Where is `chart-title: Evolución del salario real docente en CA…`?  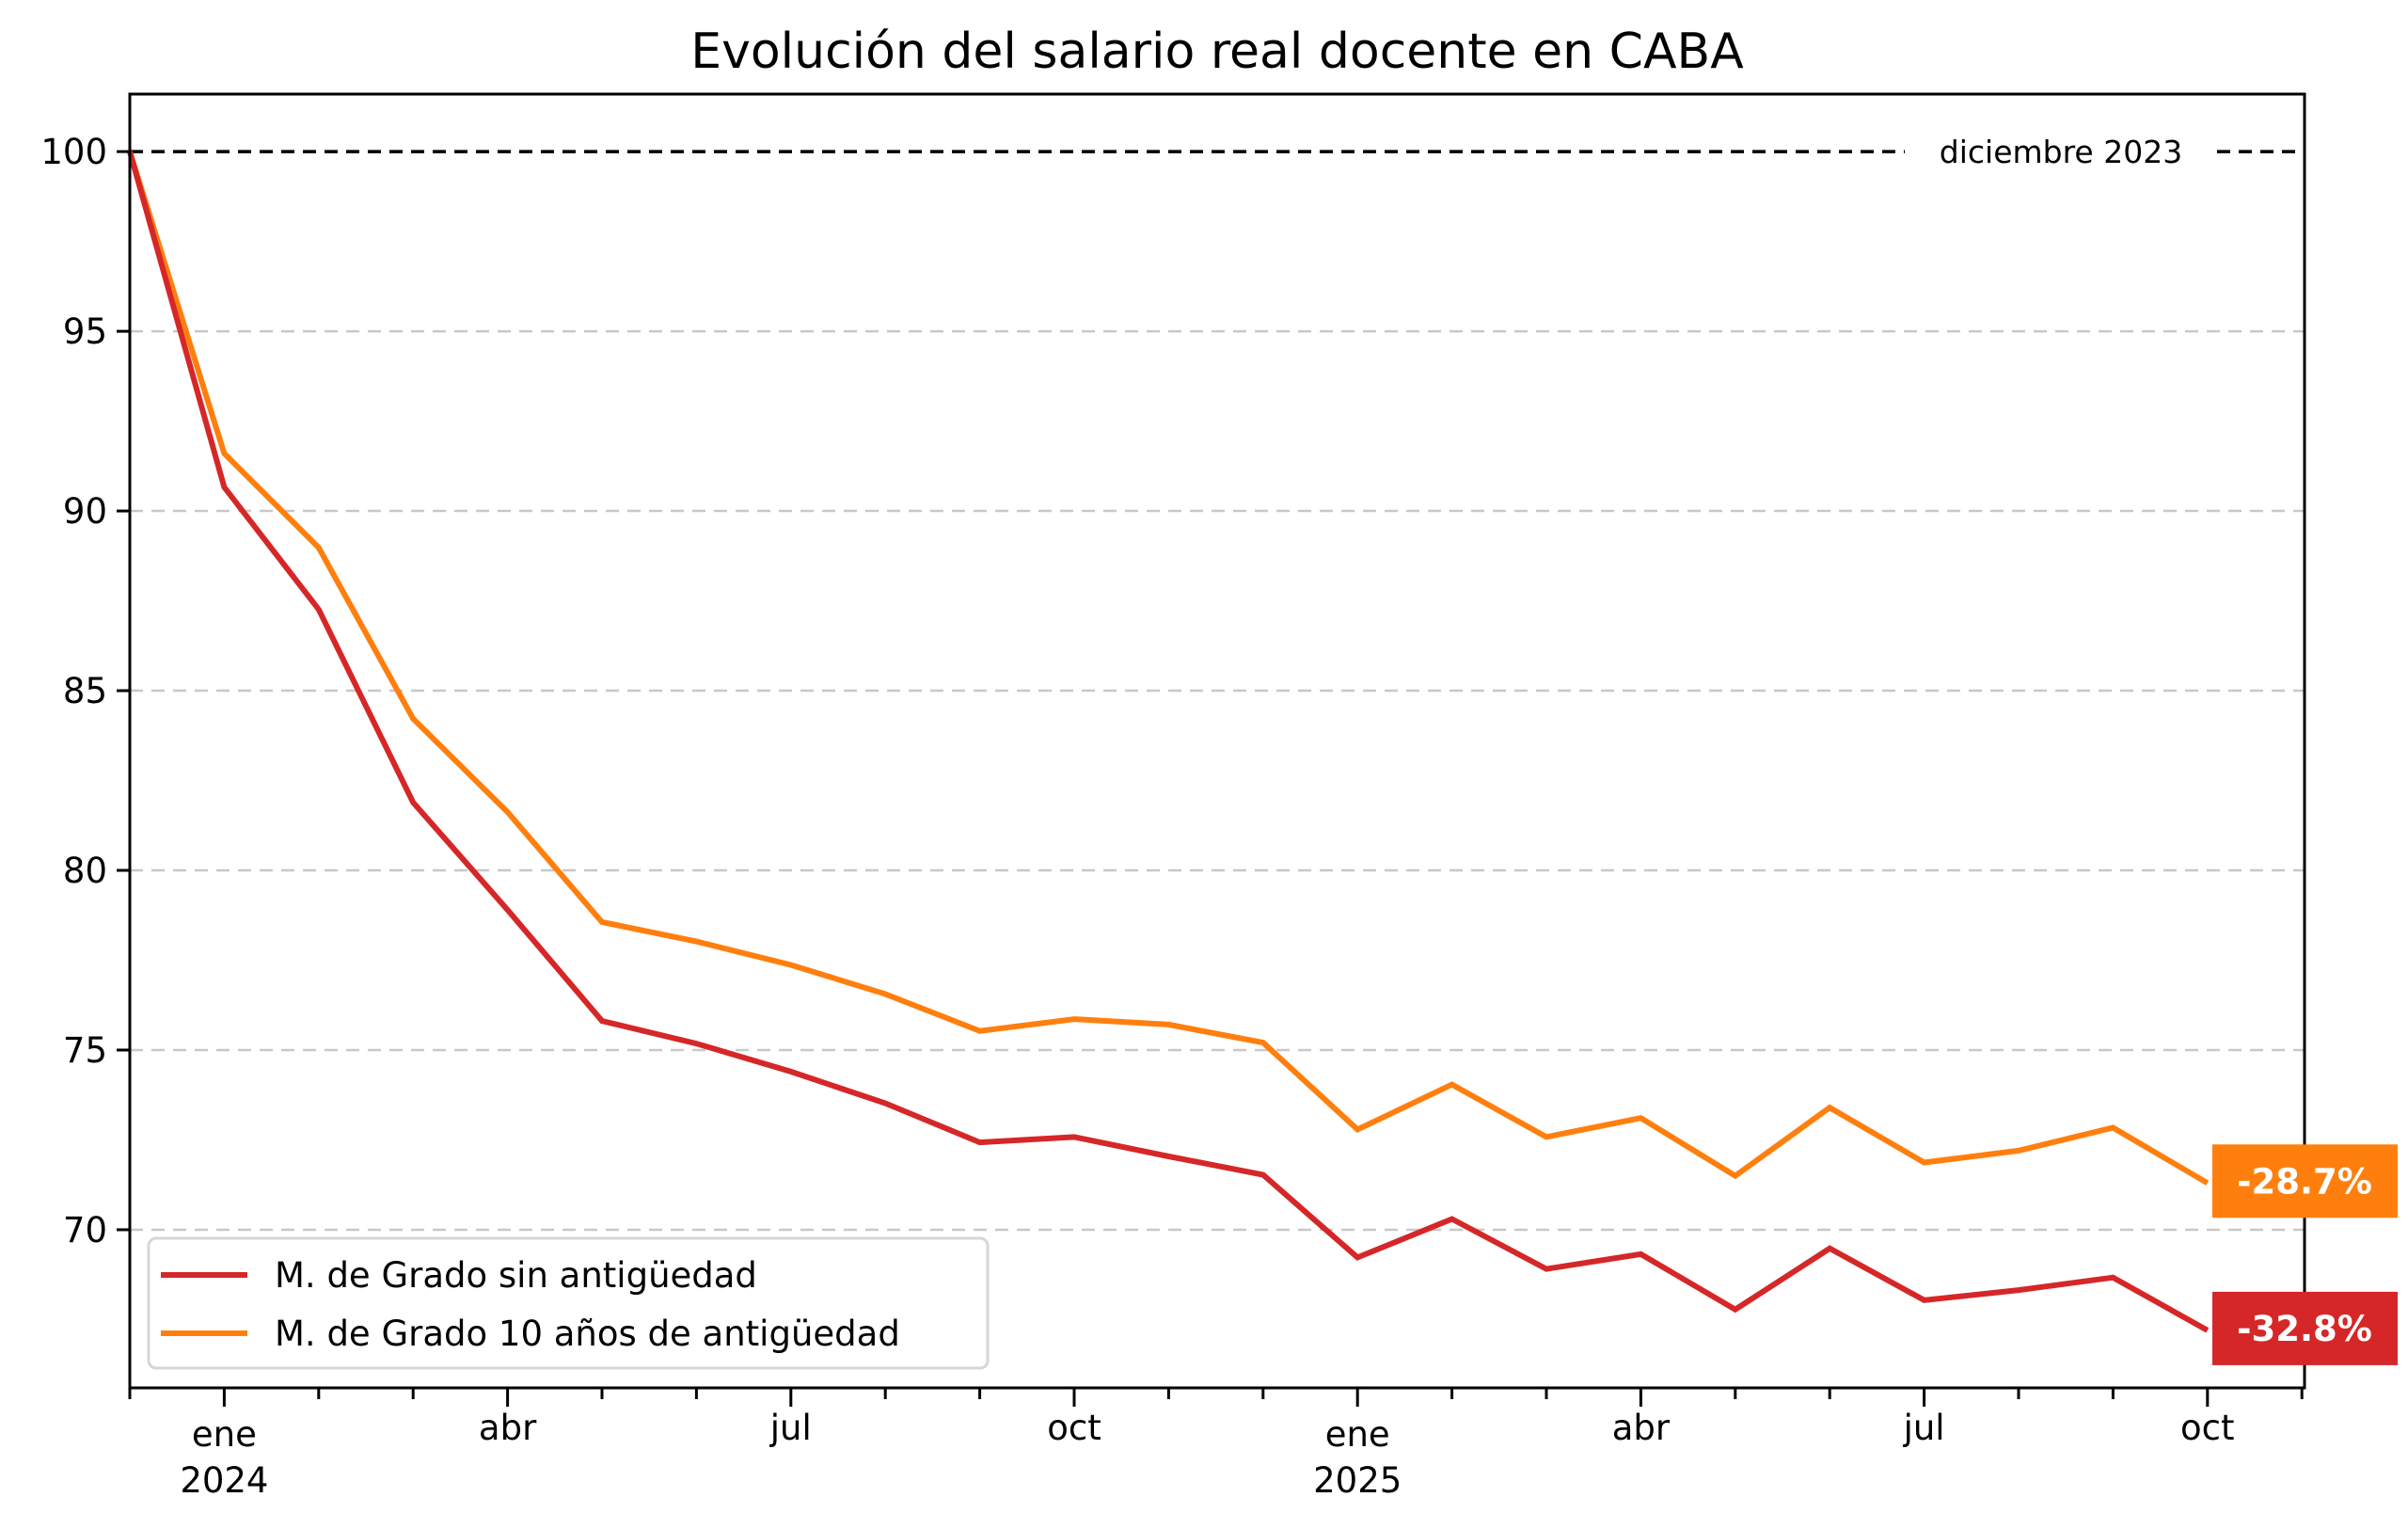 chart-title: Evolución del salario real docente en CA… is located at coordinates (1217, 52).